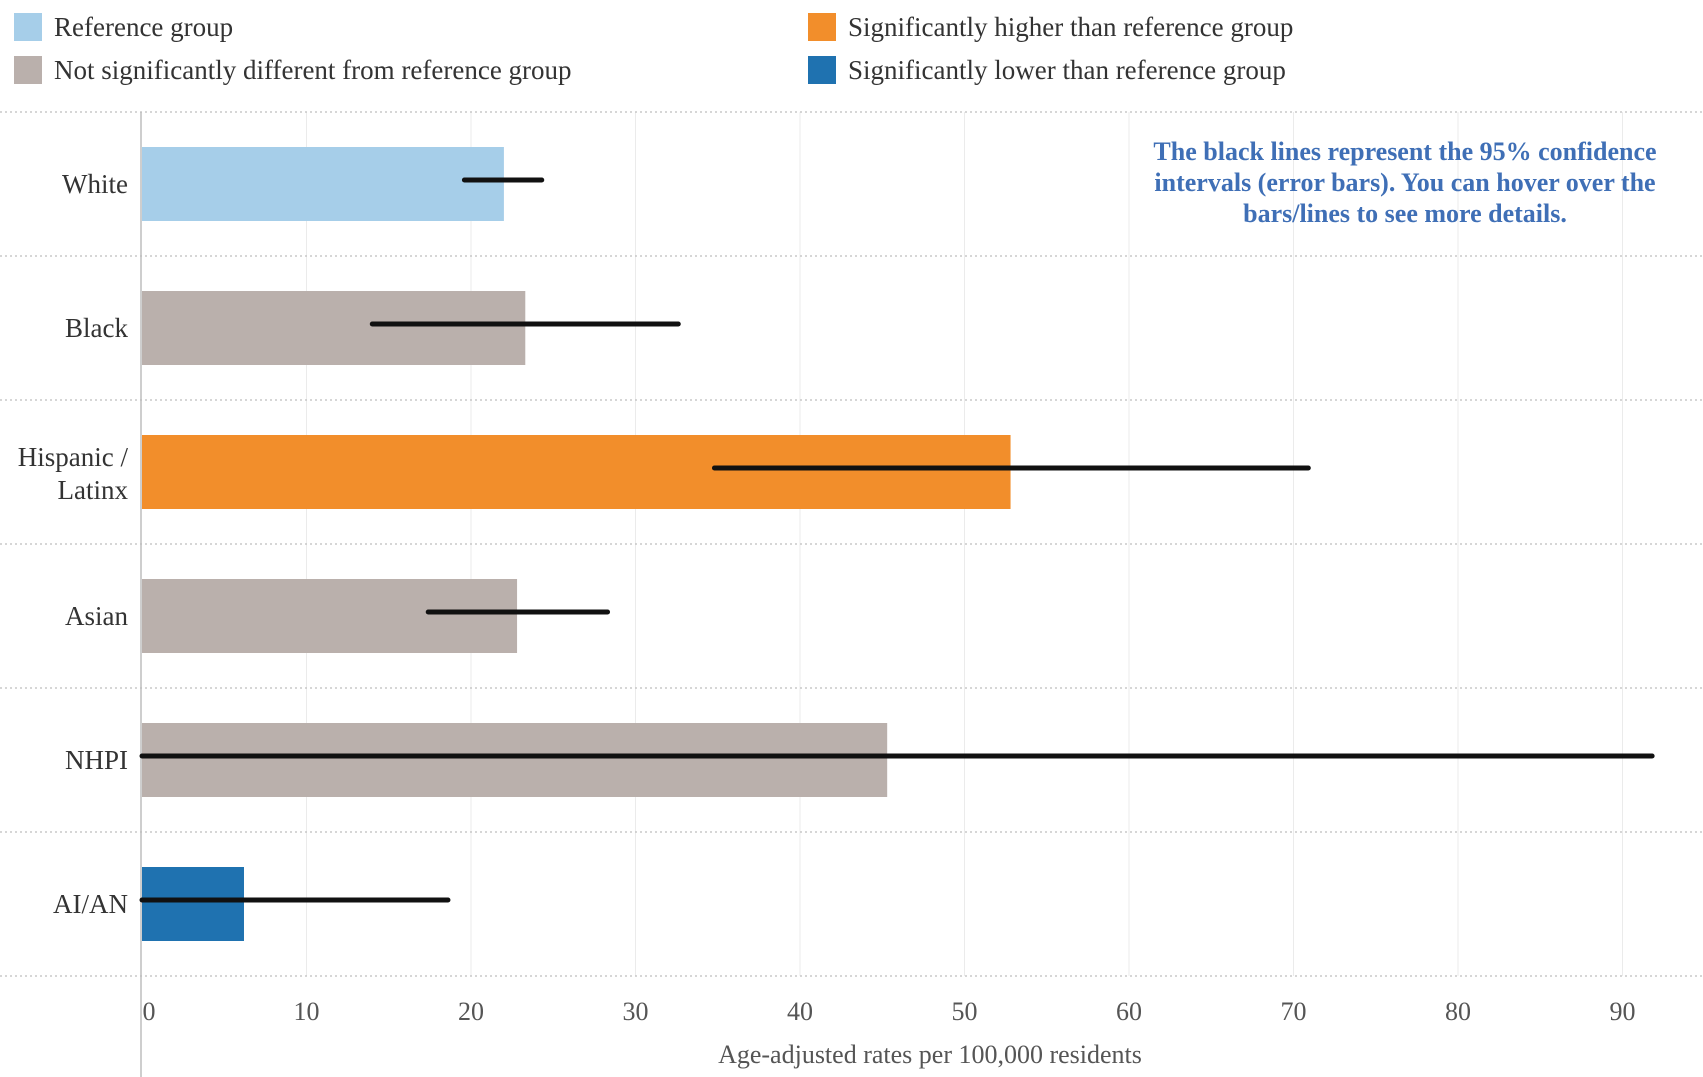 This screenshot has width=1703, height=1077. What do you see at coordinates (28, 70) in the screenshot?
I see `legend-swatch-not-different` at bounding box center [28, 70].